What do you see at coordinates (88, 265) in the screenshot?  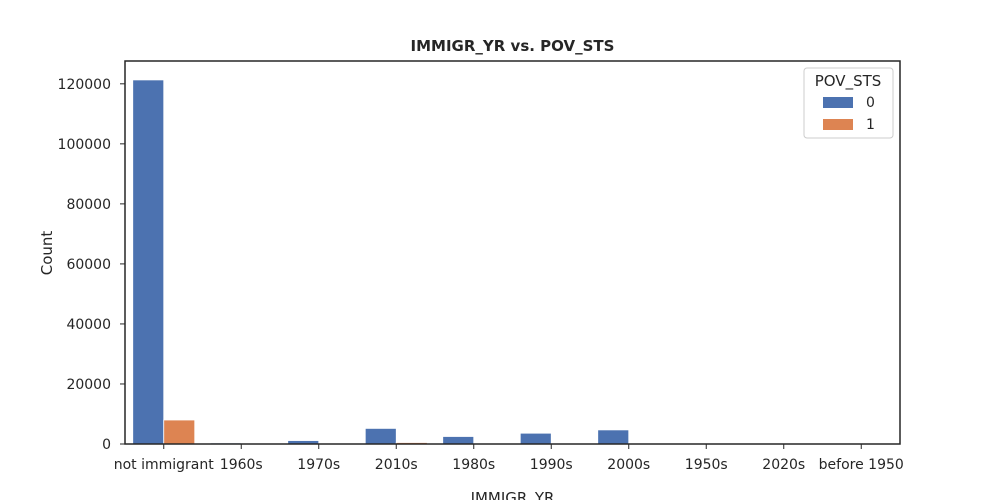 I see `y-tick-label: 60000` at bounding box center [88, 265].